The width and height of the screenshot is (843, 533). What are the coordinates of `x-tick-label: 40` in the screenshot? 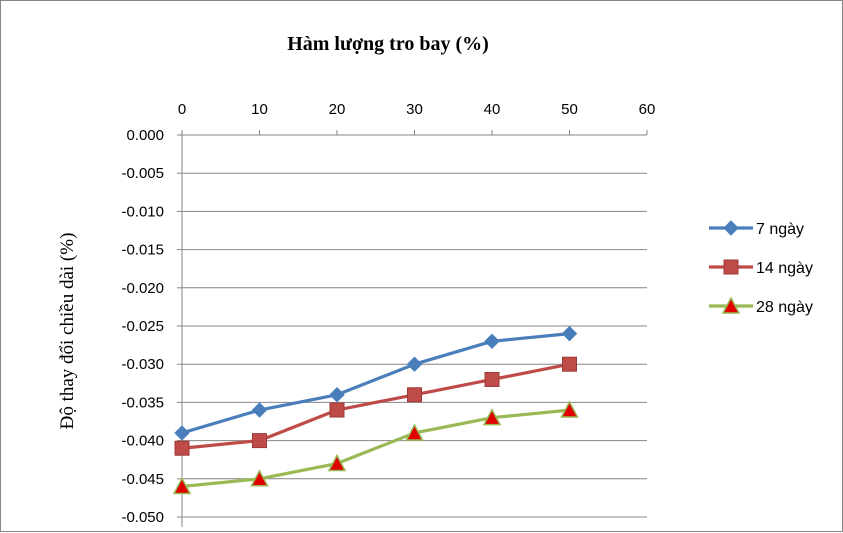 It's located at (492, 109).